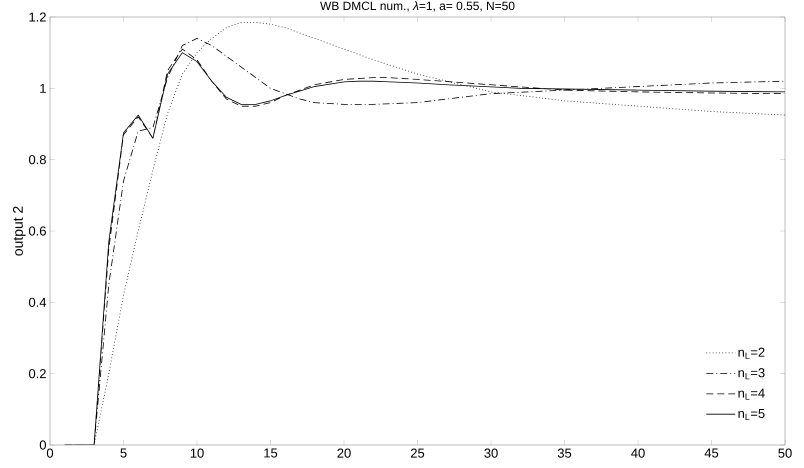 This screenshot has height=468, width=804. What do you see at coordinates (751, 414) in the screenshot?
I see `legend-label: n$_{L}$=5` at bounding box center [751, 414].